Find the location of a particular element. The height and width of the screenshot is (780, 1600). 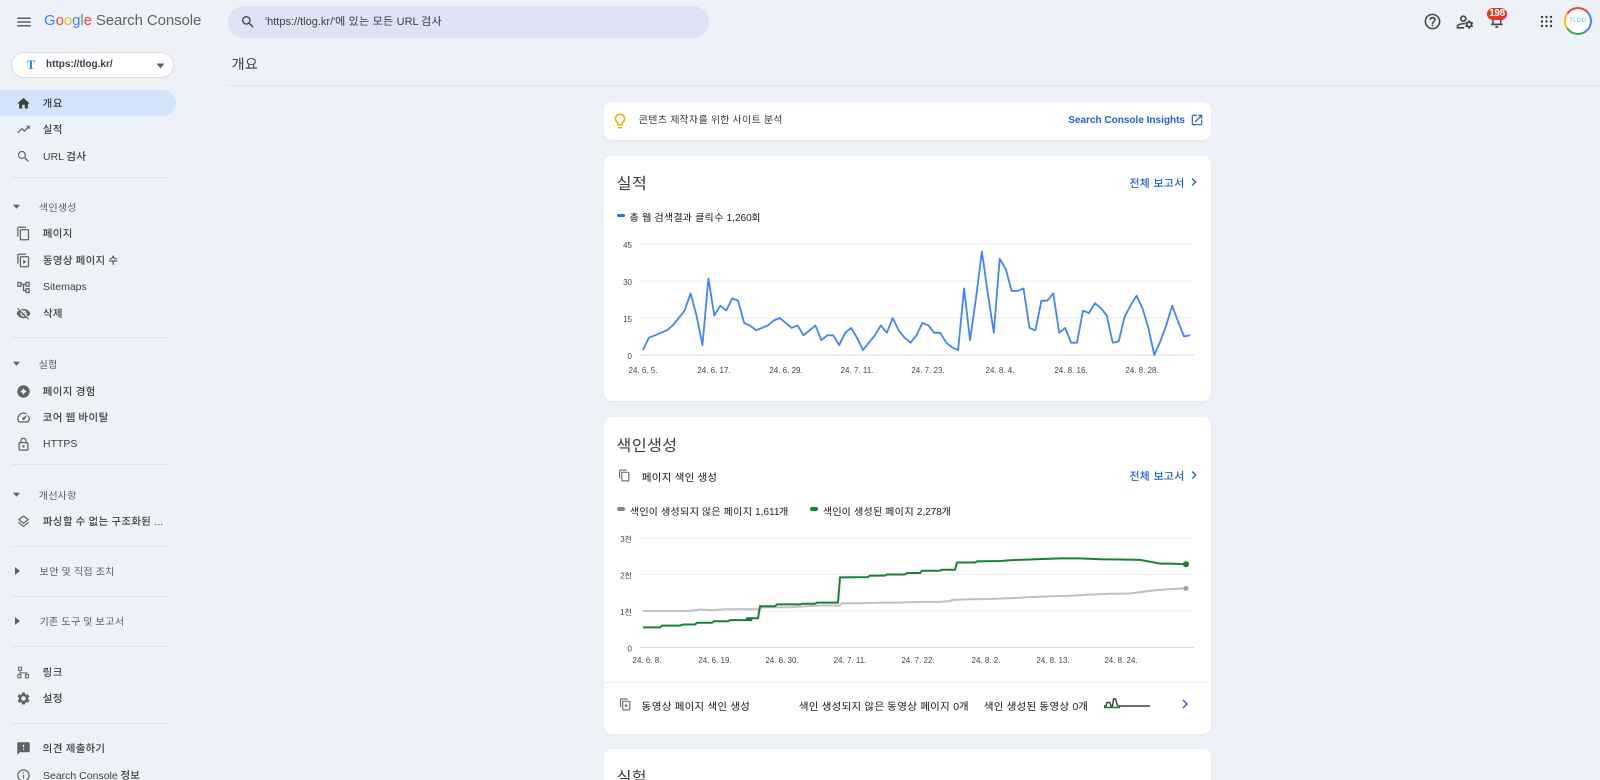

svg-text: 24. 8. 13. is located at coordinates (1052, 660).